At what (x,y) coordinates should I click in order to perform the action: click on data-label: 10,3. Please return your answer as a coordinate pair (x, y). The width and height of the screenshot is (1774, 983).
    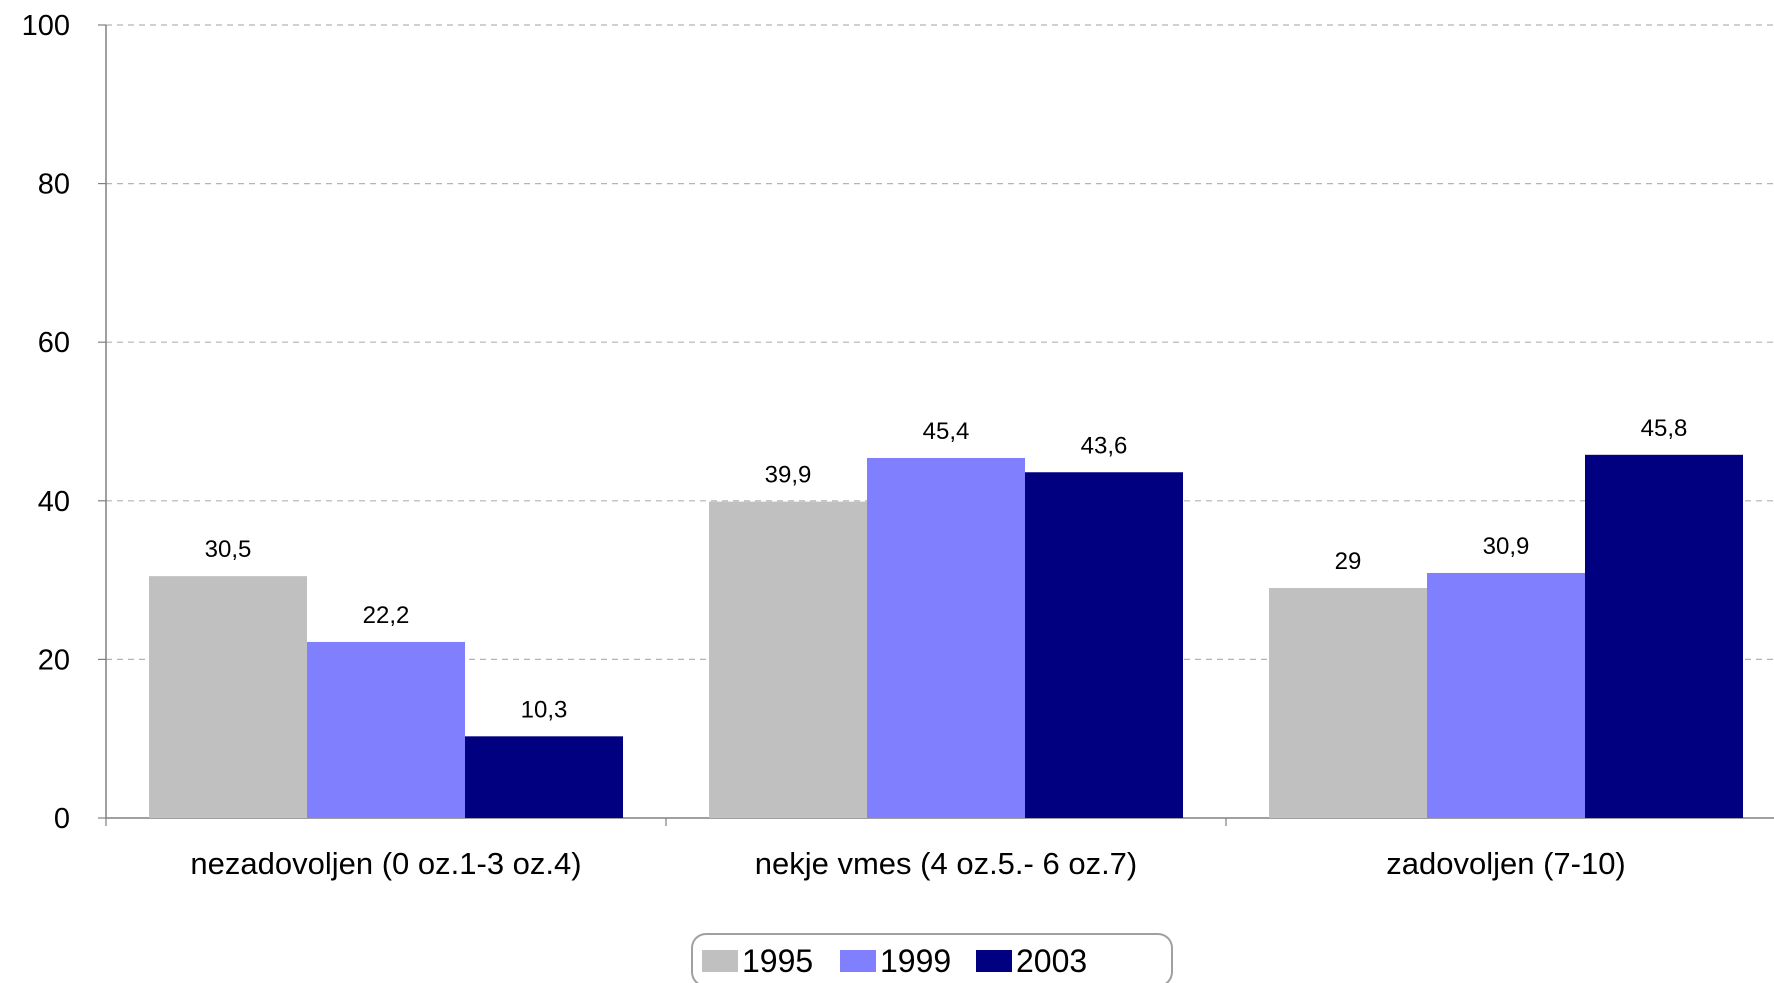
    Looking at the image, I should click on (544, 709).